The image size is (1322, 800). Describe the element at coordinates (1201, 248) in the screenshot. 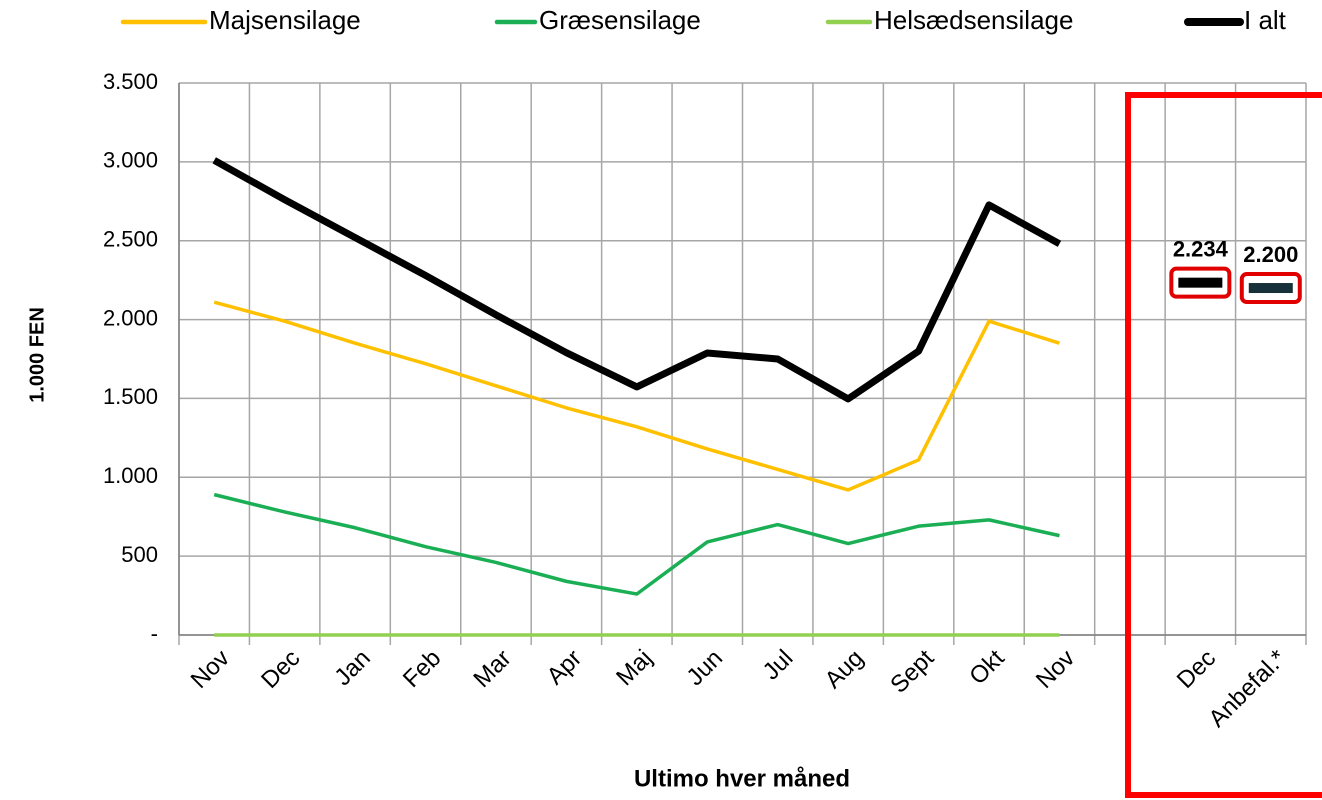

I see `data-label: 2.234` at that location.